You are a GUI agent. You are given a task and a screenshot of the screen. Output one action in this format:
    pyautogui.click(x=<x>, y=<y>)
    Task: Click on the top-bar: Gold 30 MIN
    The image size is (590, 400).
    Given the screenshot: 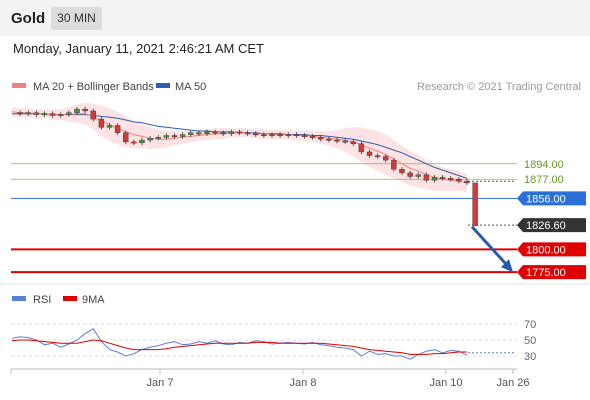 What is the action you would take?
    pyautogui.click(x=295, y=18)
    